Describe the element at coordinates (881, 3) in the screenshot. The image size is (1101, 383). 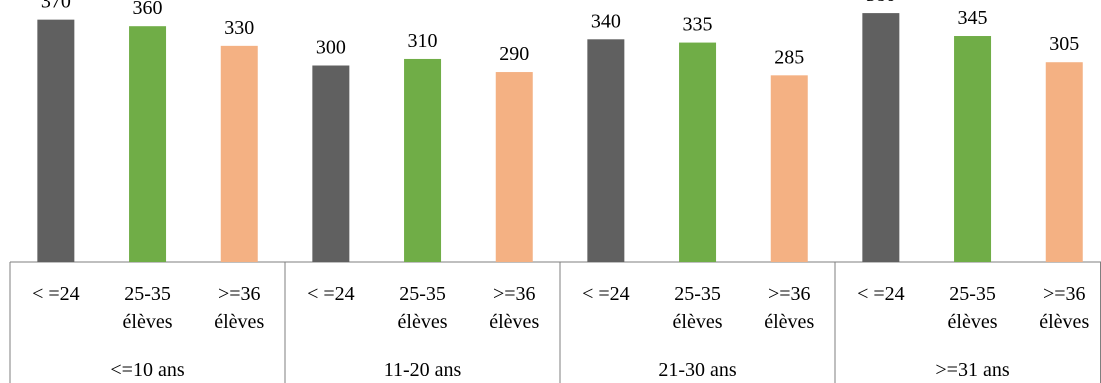
I see `data-label: 380` at that location.